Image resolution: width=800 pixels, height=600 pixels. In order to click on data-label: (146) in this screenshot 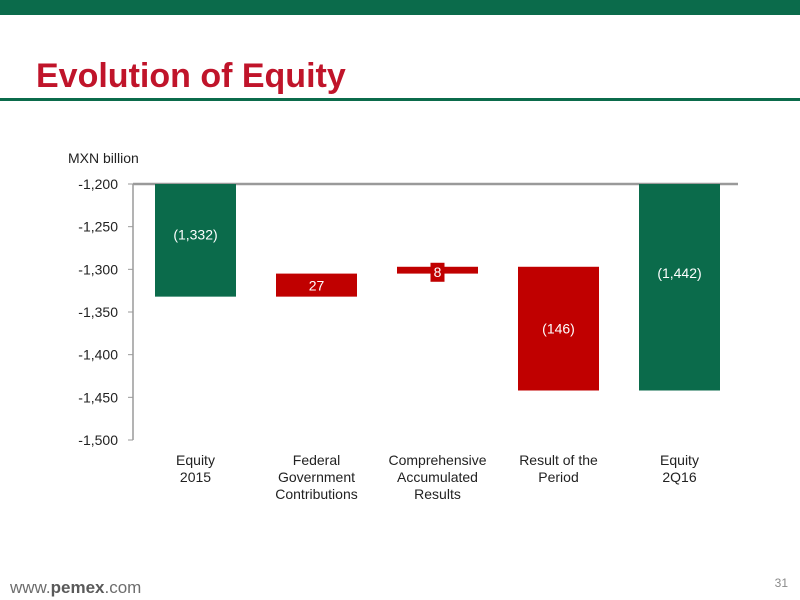, I will do `click(558, 329)`.